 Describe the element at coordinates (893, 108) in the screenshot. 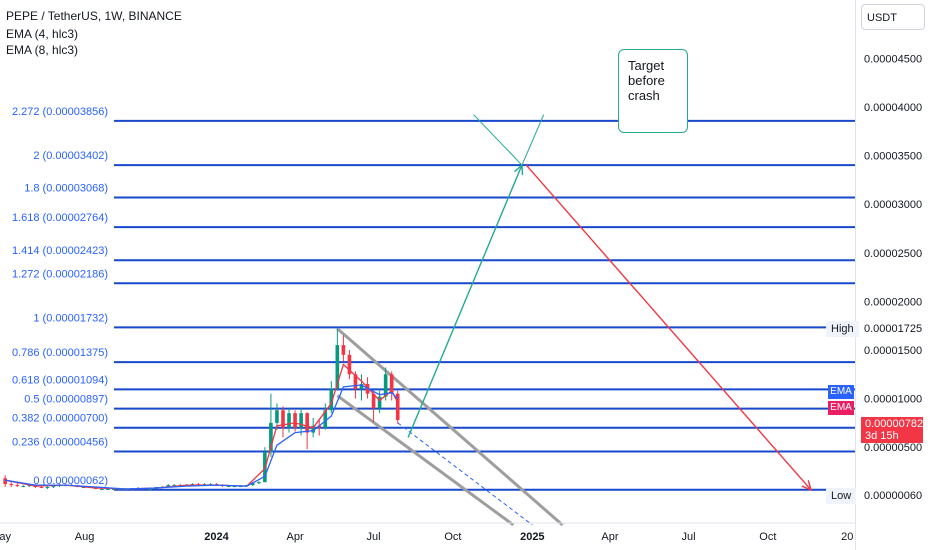

I see `y-tick-label: 0.00004000` at that location.